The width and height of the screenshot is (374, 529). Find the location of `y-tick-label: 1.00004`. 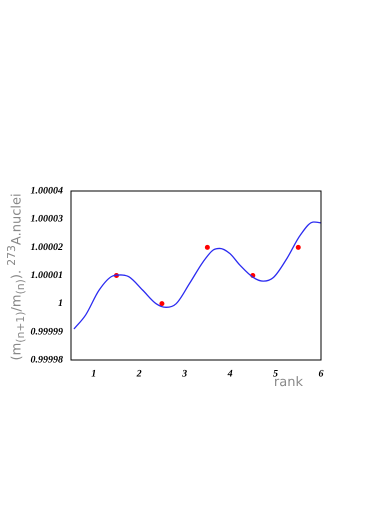

y-tick-label: 1.00004 is located at coordinates (46, 191).